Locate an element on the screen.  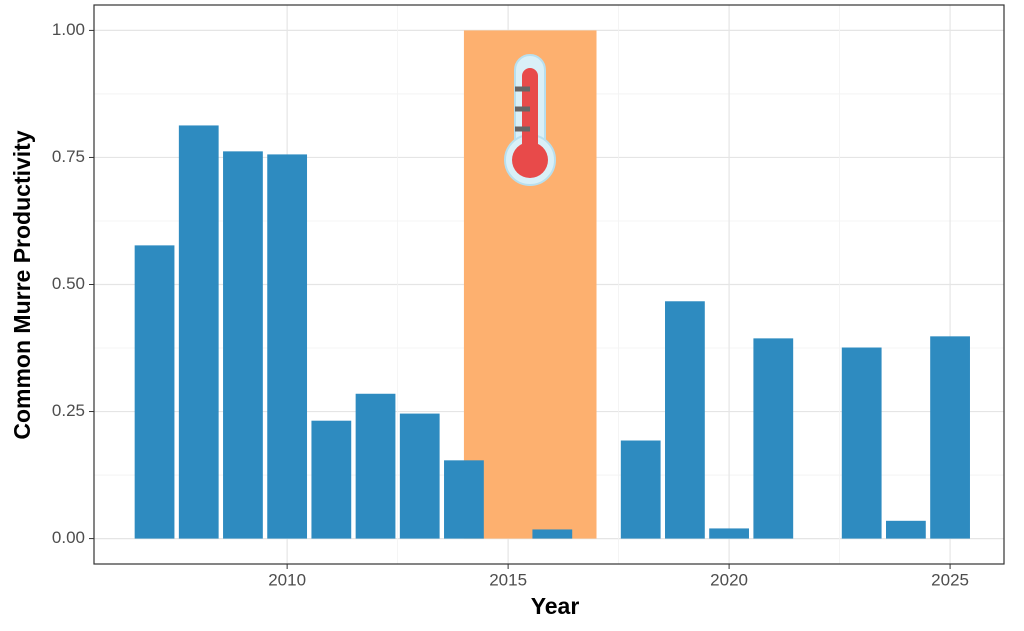
y-tick-label: 0.50 is located at coordinates (68, 283).